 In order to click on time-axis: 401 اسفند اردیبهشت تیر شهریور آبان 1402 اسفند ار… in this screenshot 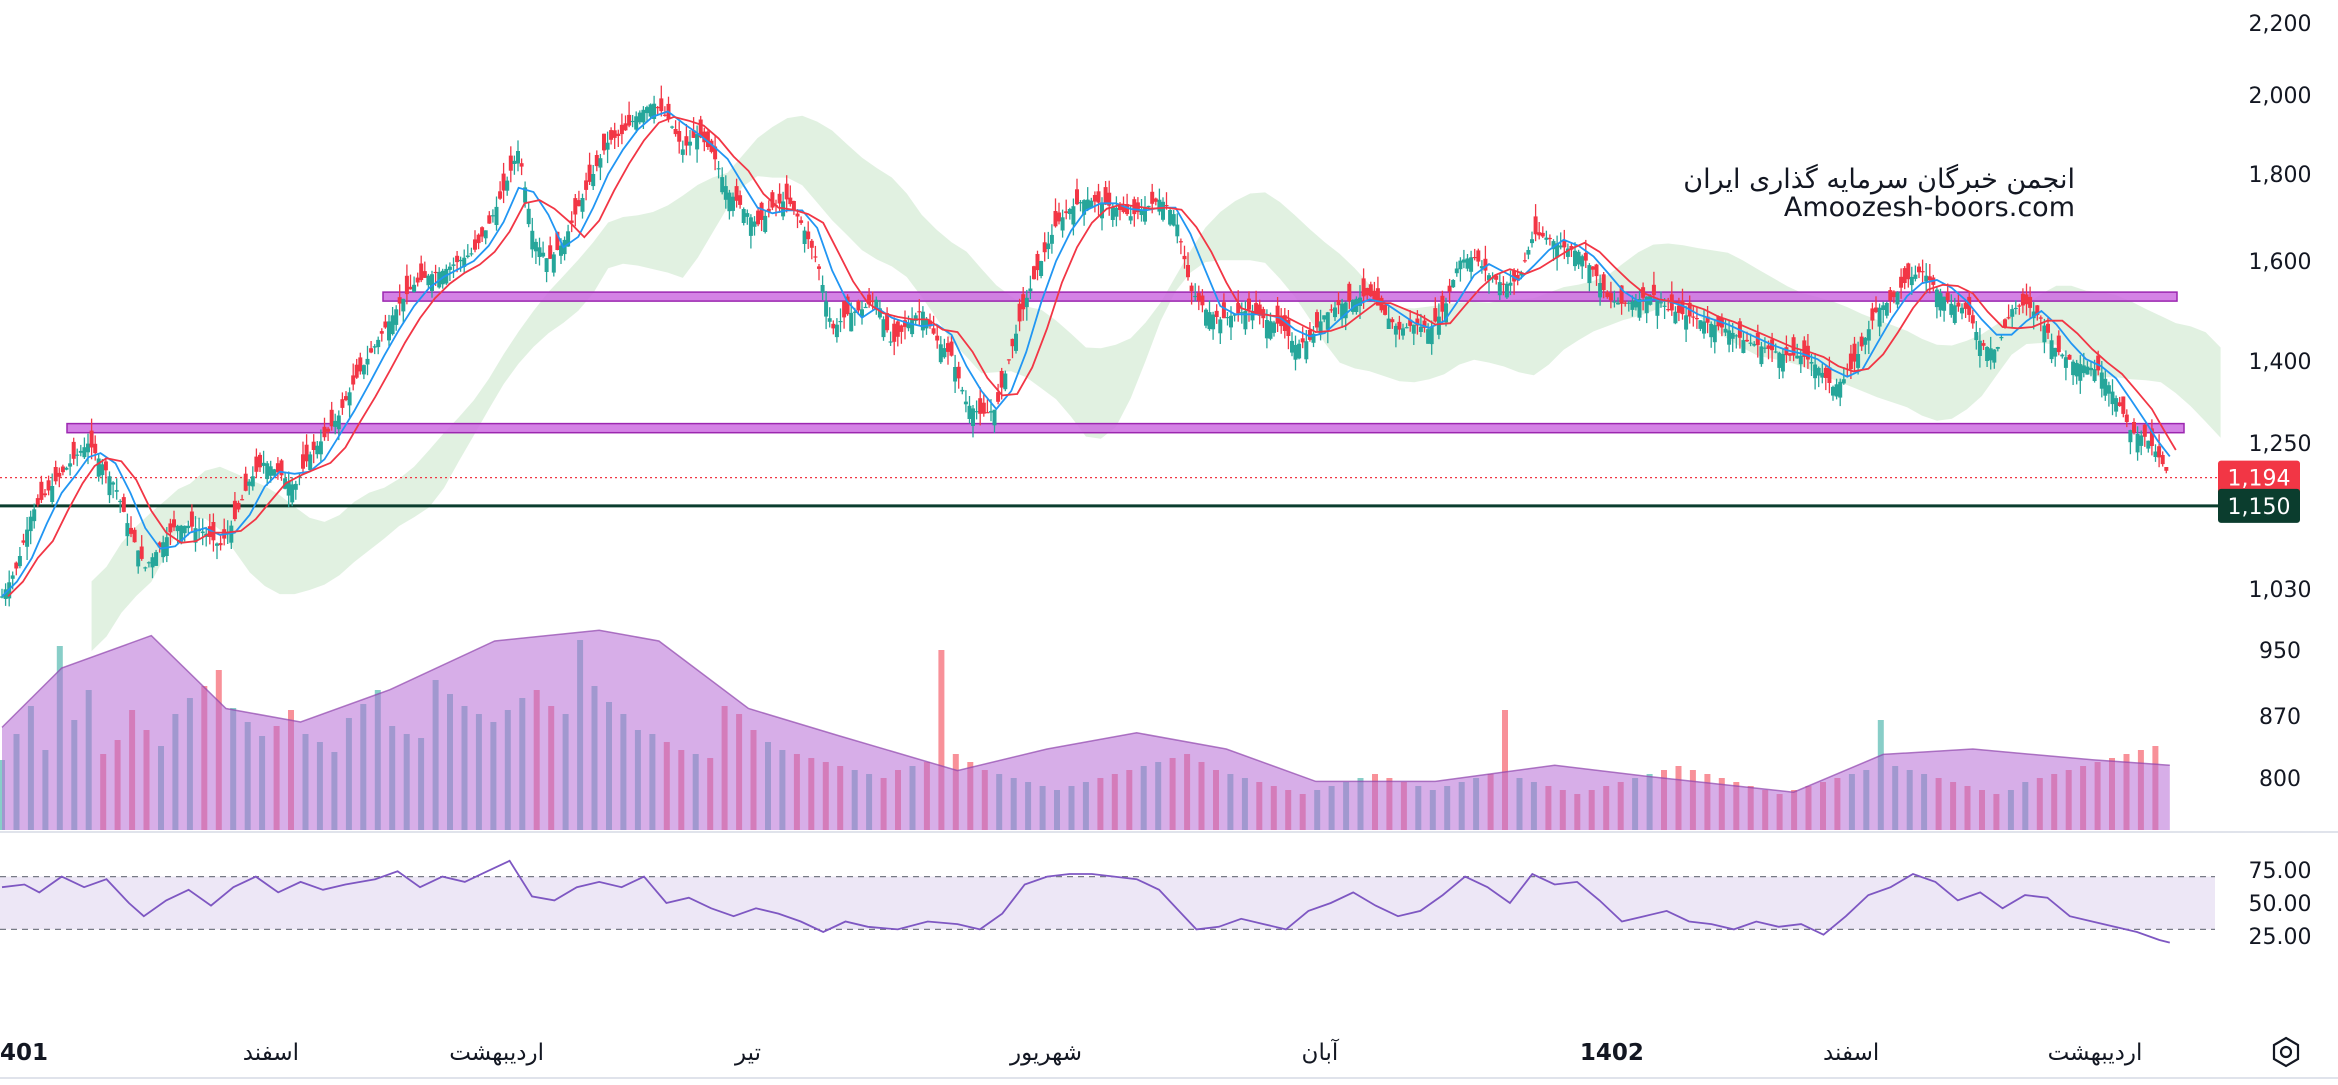, I will do `click(1071, 1052)`.